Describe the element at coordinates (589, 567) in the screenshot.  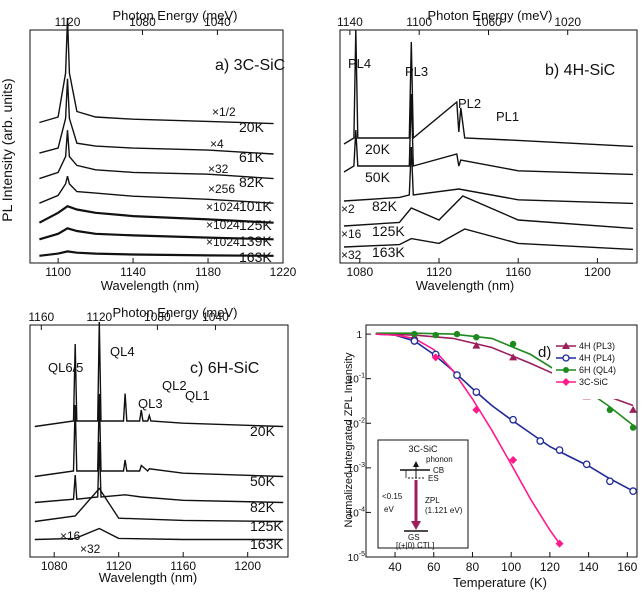
I see `x-tick-label: 140` at that location.